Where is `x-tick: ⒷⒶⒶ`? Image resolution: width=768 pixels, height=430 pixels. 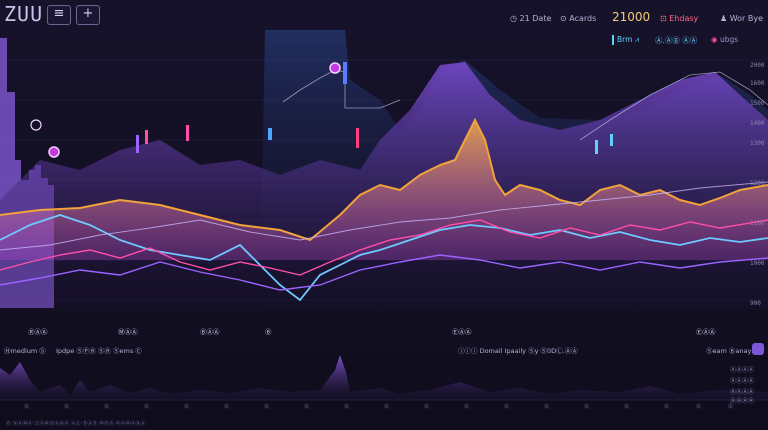 x-tick: ⒷⒶⒶ is located at coordinates (210, 332).